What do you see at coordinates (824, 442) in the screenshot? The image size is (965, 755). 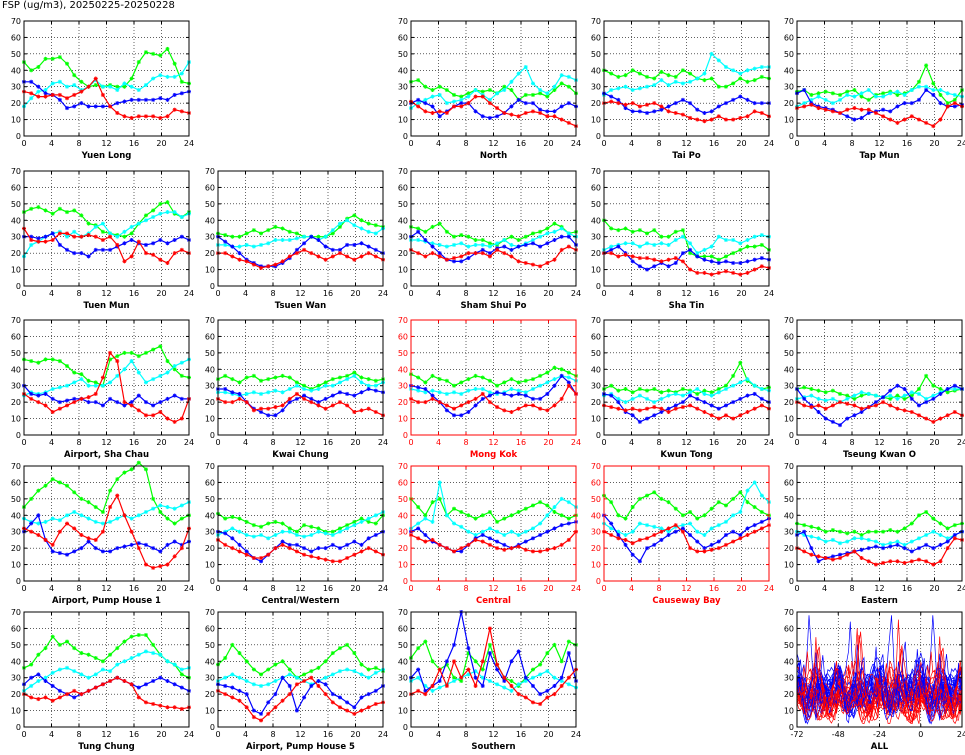 I see `x-tick-label: 4` at bounding box center [824, 442].